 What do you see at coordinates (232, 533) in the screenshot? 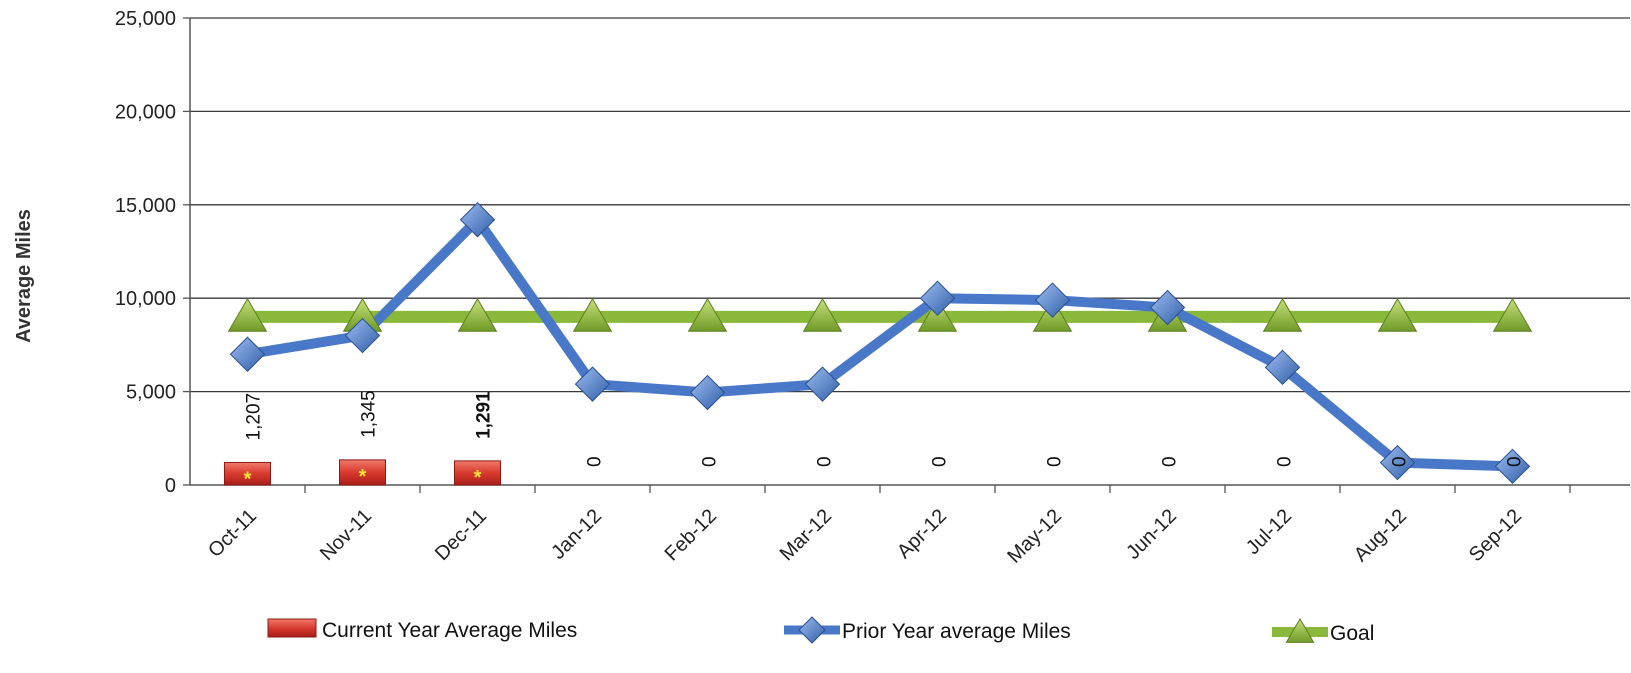
I see `x-tick-label: Oct-11` at bounding box center [232, 533].